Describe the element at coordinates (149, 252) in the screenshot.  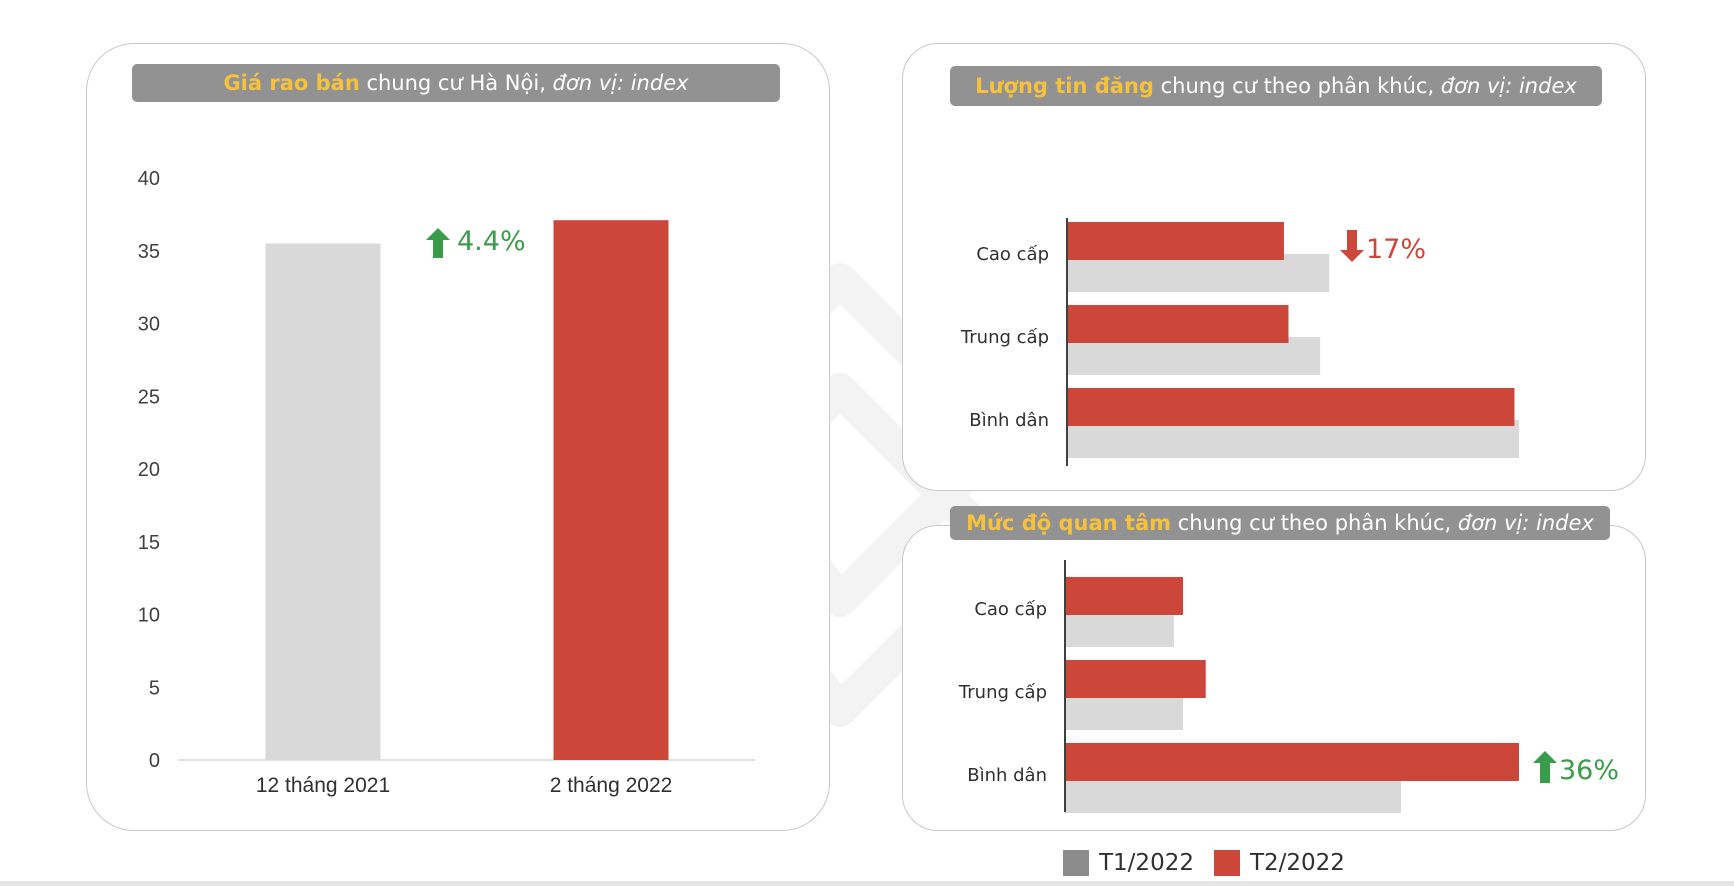
I see `y-tick-label: 35` at that location.